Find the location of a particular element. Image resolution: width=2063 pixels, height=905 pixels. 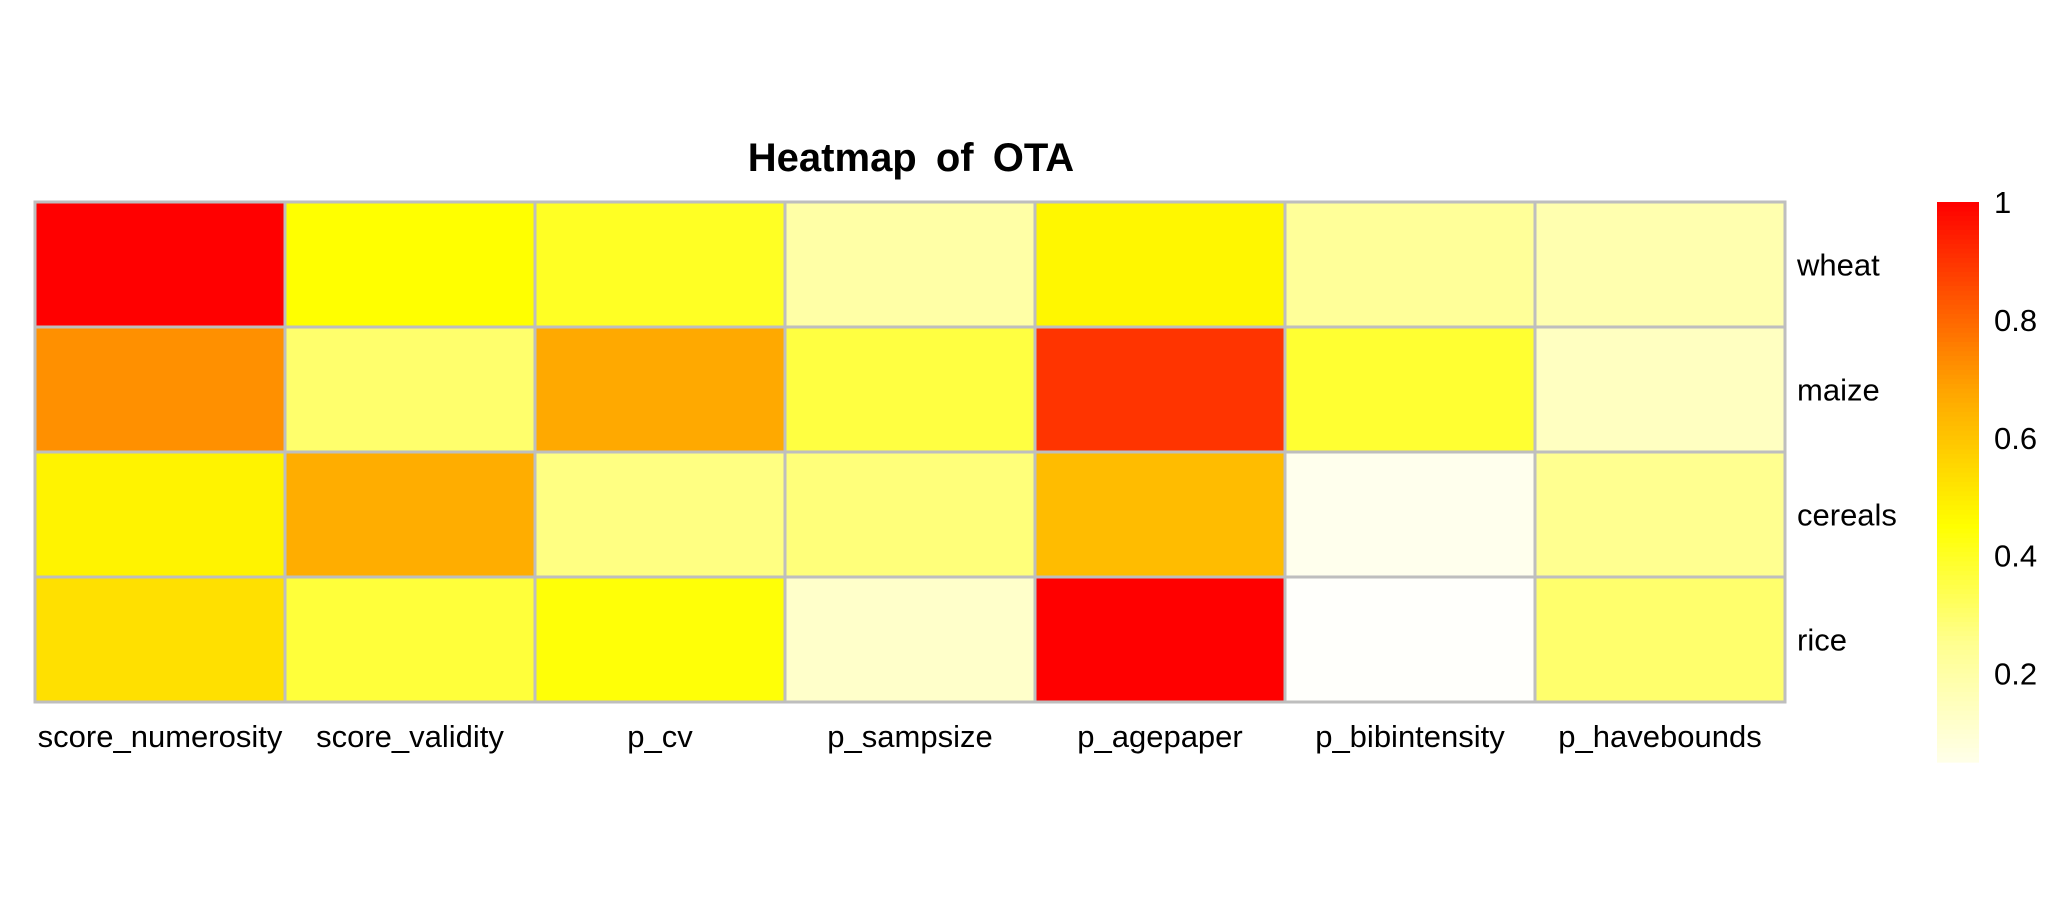

colorbar-tick-label-1: 1 is located at coordinates (2002, 202).